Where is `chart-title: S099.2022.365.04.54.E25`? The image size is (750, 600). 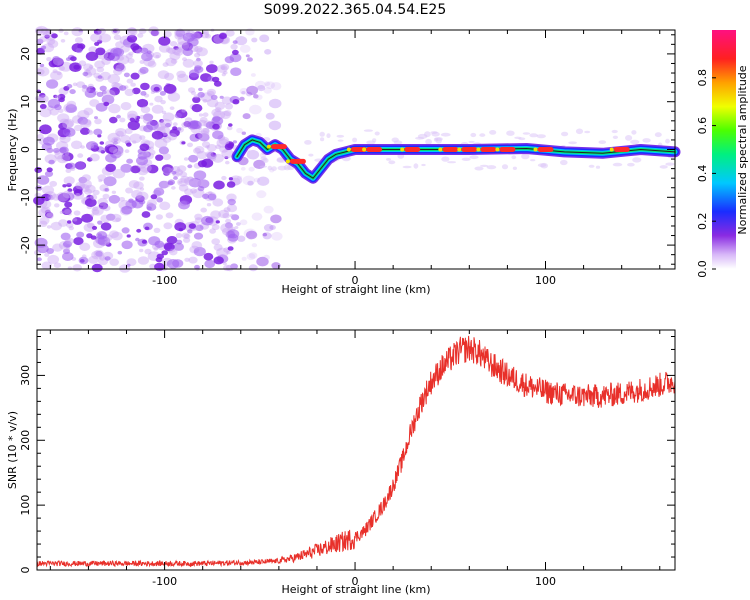 chart-title: S099.2022.365.04.54.E25 is located at coordinates (355, 10).